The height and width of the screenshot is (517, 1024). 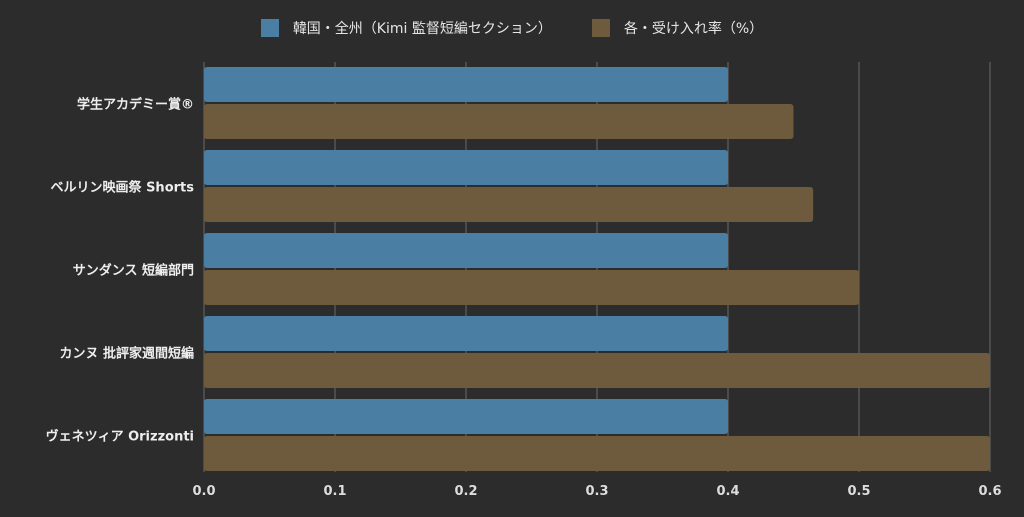 What do you see at coordinates (989, 491) in the screenshot?
I see `x-tick-label: 0.6` at bounding box center [989, 491].